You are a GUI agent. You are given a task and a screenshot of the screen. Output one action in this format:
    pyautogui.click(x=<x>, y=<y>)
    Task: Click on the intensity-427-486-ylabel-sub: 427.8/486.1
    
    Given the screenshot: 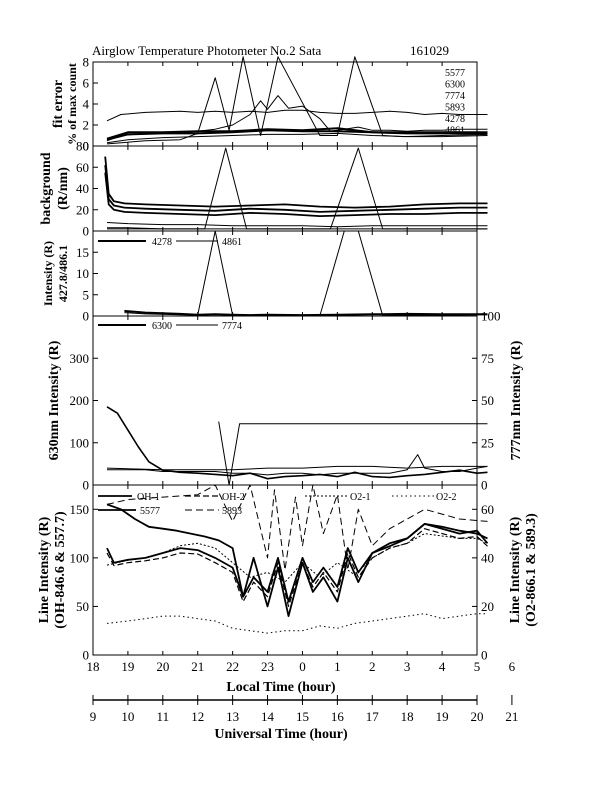 What is the action you would take?
    pyautogui.click(x=63, y=273)
    